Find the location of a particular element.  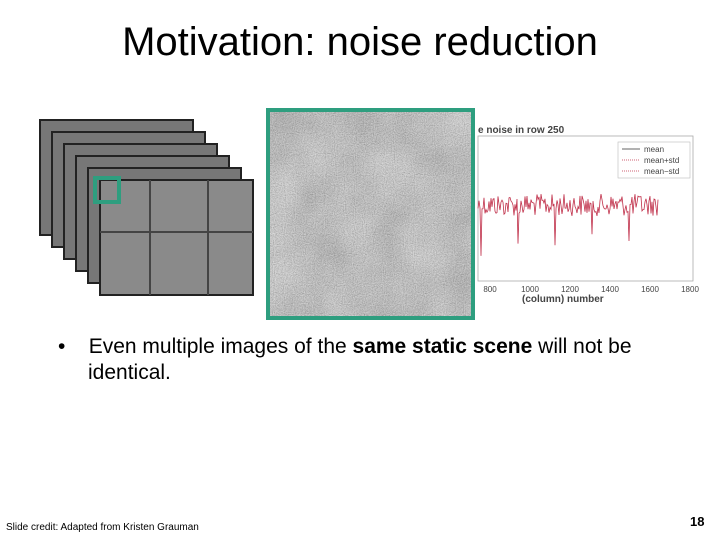

bullet-text: Even multiple images of the is located at coordinates (220, 346).